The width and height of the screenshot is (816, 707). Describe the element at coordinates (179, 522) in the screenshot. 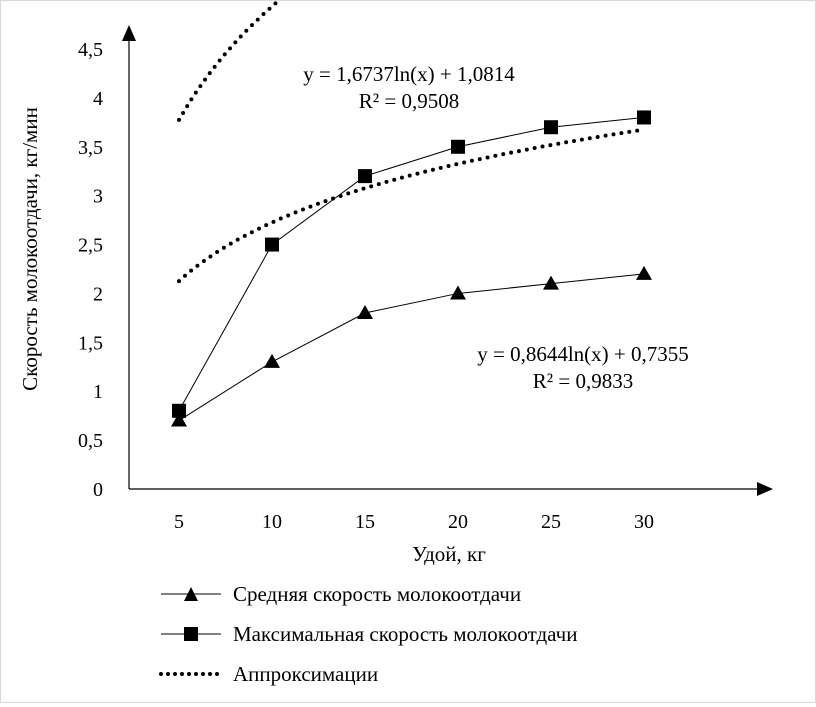

I see `x-tick-label: 5` at that location.